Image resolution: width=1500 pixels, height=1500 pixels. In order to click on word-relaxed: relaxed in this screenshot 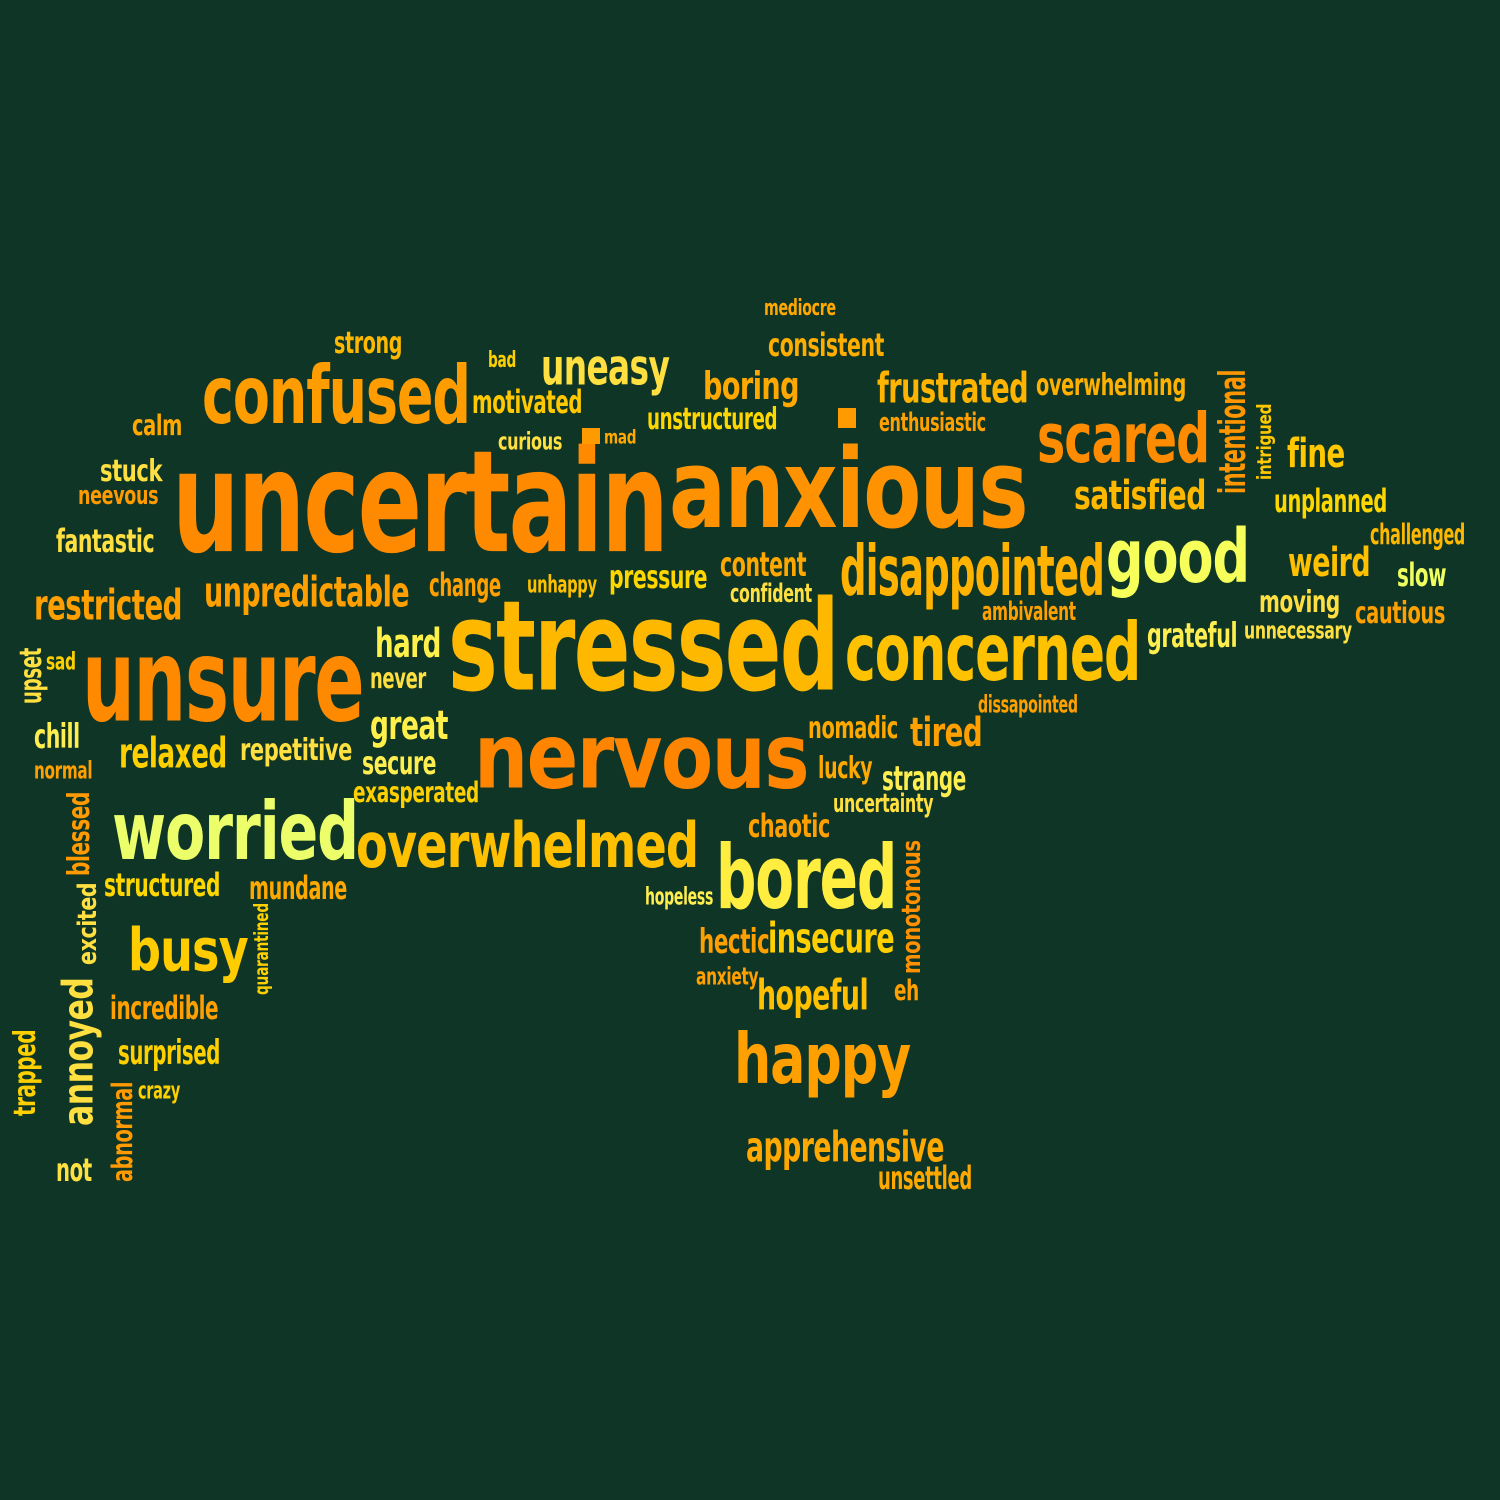, I will do `click(173, 753)`.